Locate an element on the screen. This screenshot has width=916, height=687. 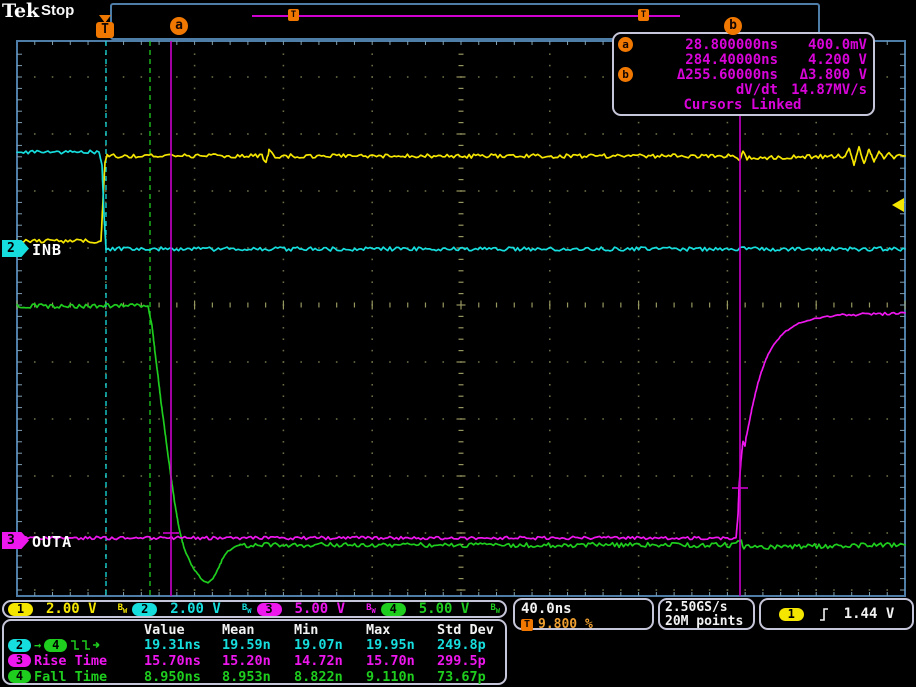
channel-3-label: OUTA is located at coordinates (52, 542).